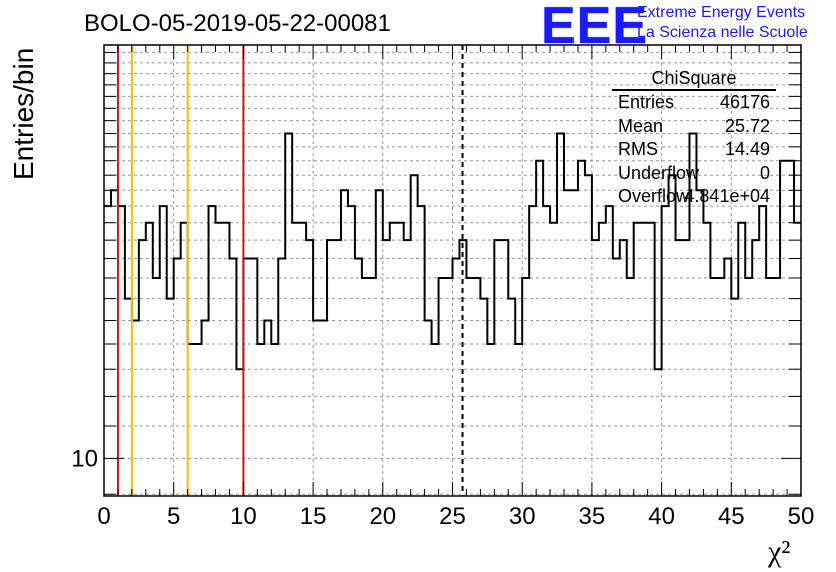 This screenshot has height=572, width=836. What do you see at coordinates (694, 150) in the screenshot?
I see `stats-row-rms: RMS 14.49` at bounding box center [694, 150].